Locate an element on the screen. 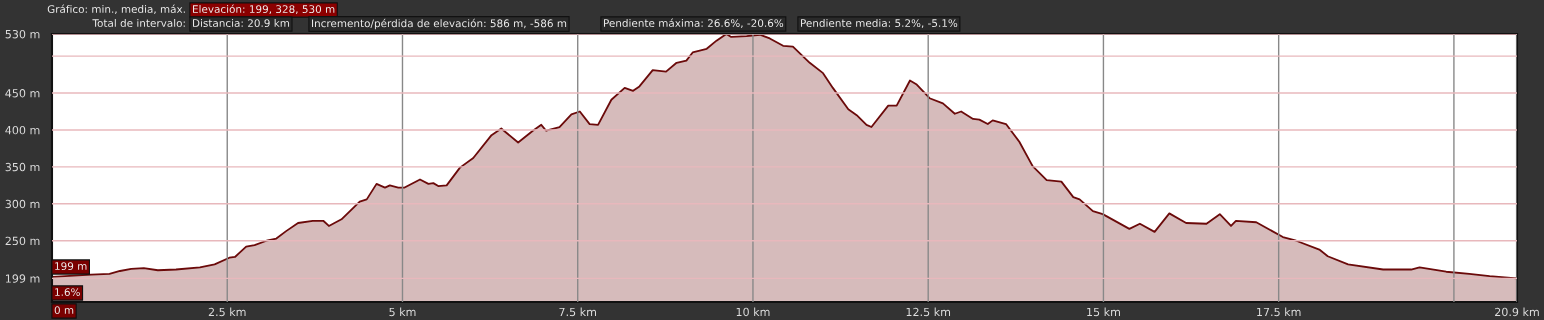  text: Total de intervalo: is located at coordinates (138, 23).